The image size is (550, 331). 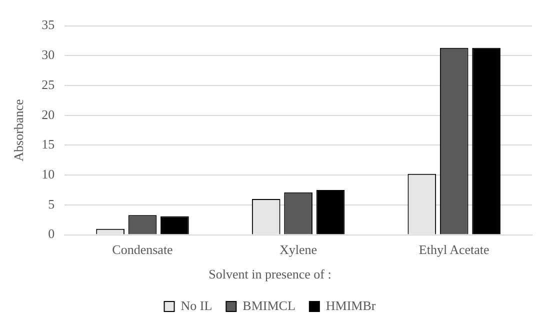 I want to click on y-axis-title: Absorbance, so click(x=18, y=130).